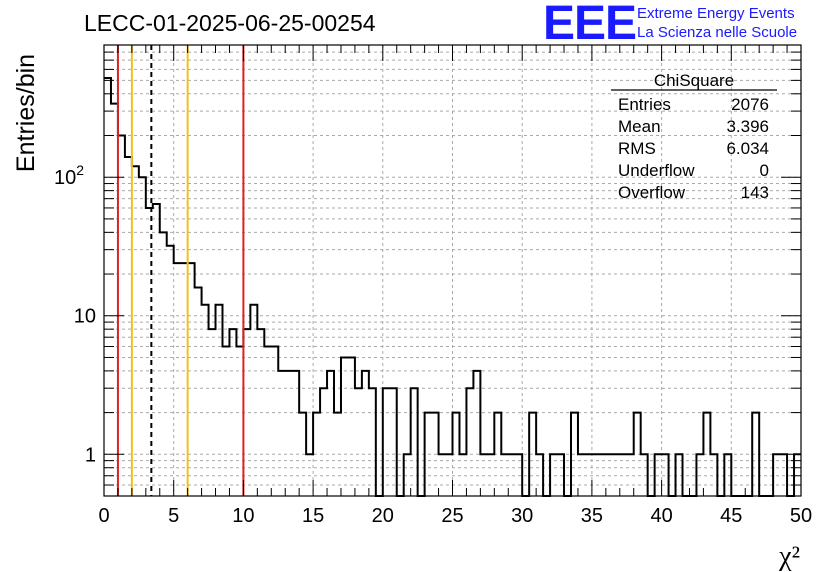  What do you see at coordinates (639, 126) in the screenshot?
I see `stats-row-label: Mean` at bounding box center [639, 126].